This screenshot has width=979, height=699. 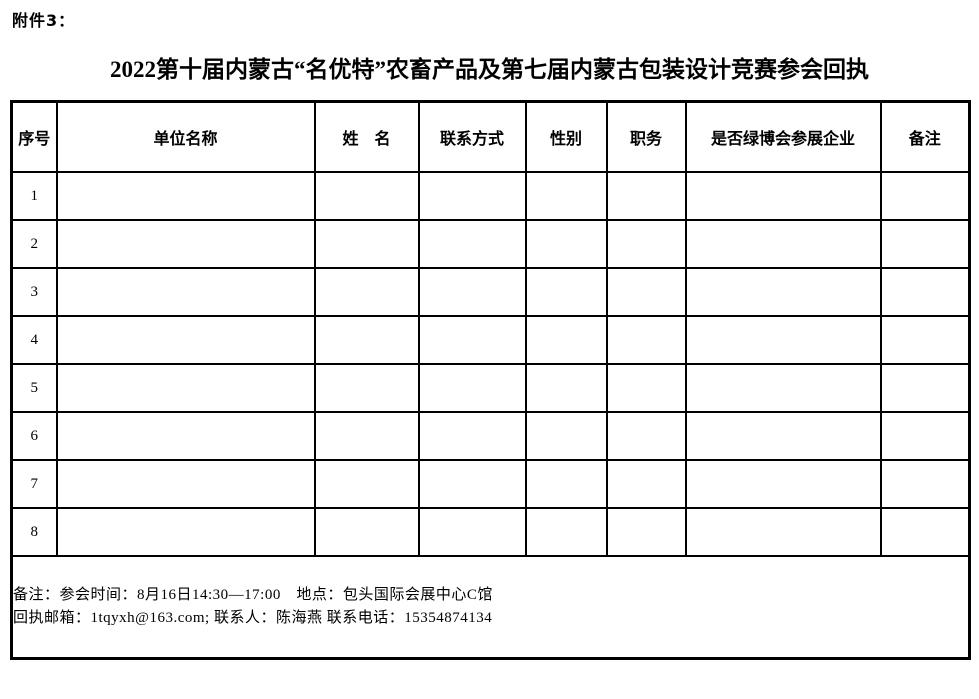 I want to click on row-number-cell: 7, so click(x=34, y=484).